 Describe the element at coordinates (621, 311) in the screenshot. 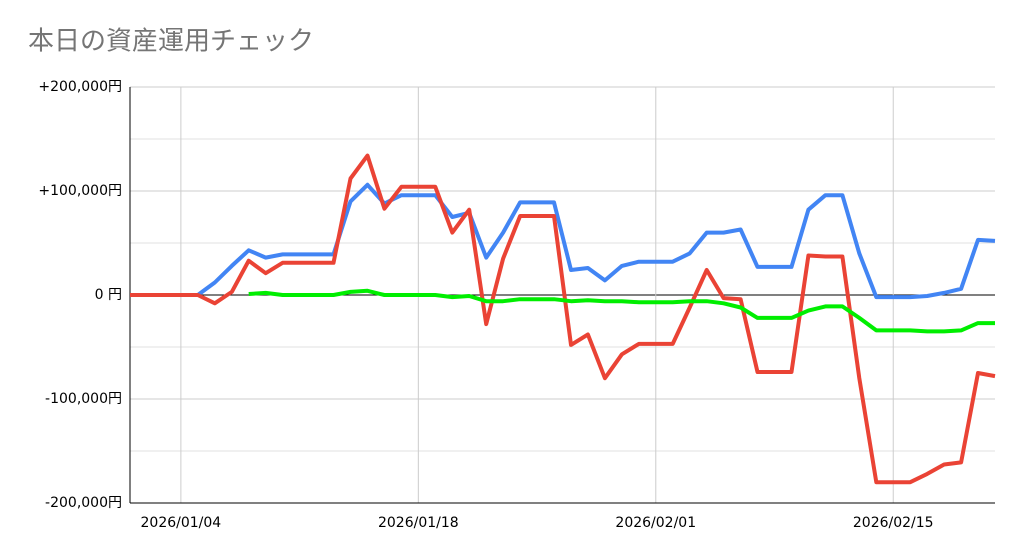

I see `series-line` at that location.